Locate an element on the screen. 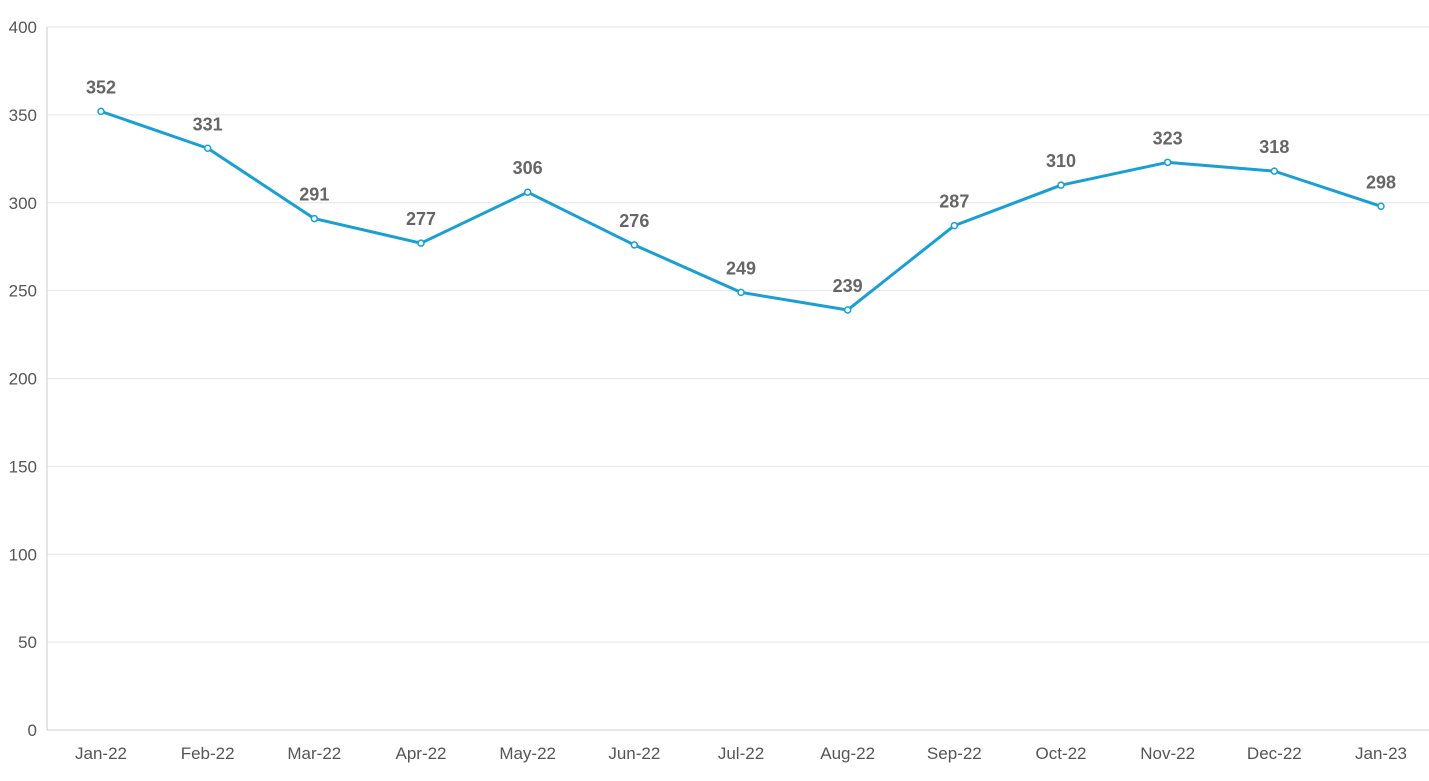  y-tick-label: 100 is located at coordinates (23, 554).